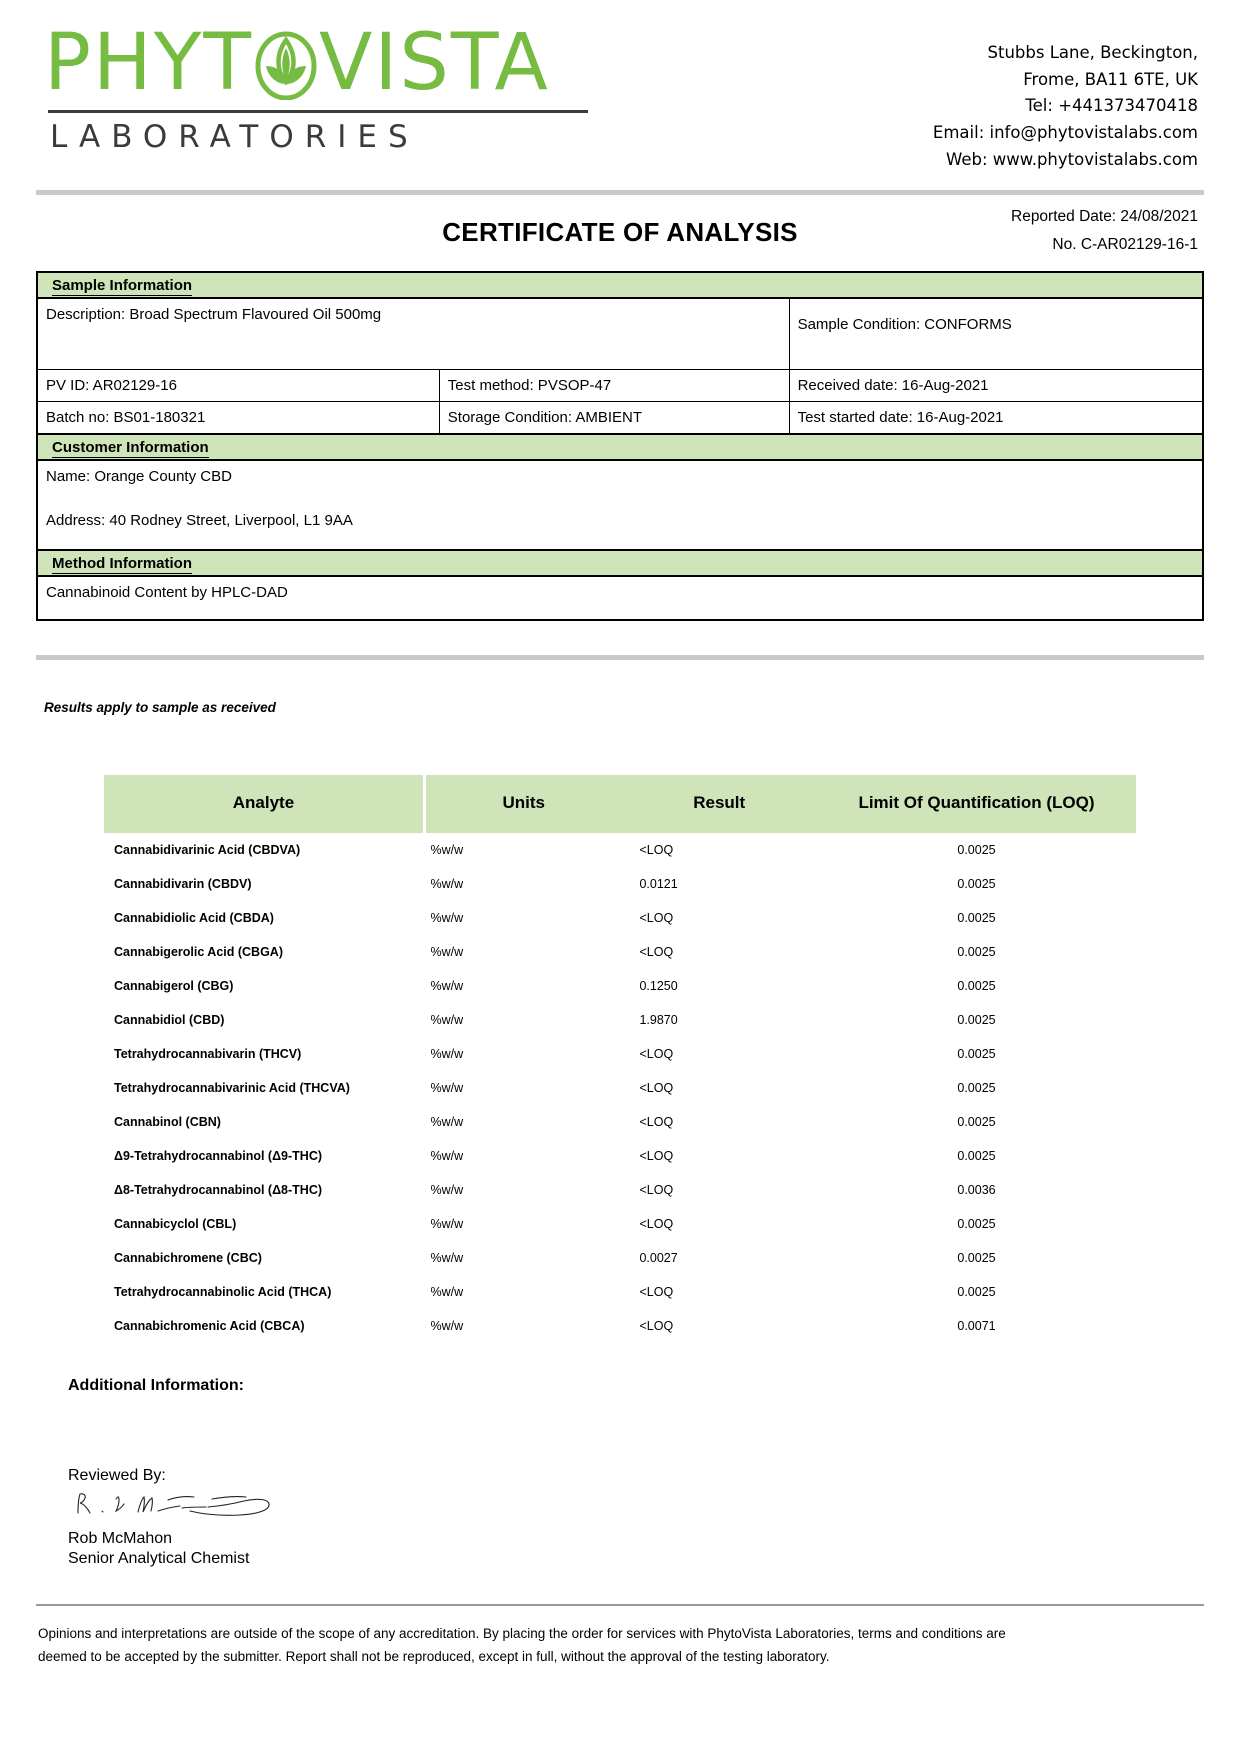 The width and height of the screenshot is (1240, 1752). Describe the element at coordinates (620, 952) in the screenshot. I see `table-row: Cannabigerolic Acid (CBGA) %w/w <LOQ 0.0025` at that location.